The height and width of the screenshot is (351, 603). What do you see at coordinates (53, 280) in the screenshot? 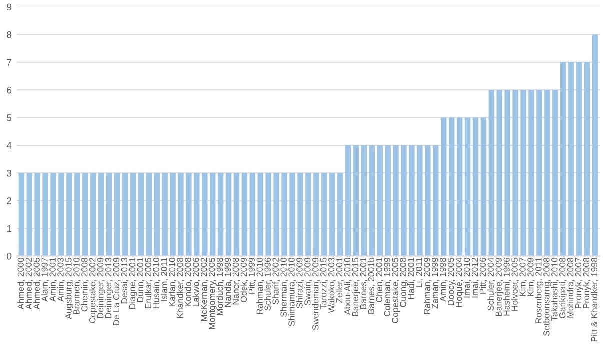
I see `x-tick-label: Amin, 2001` at bounding box center [53, 280].